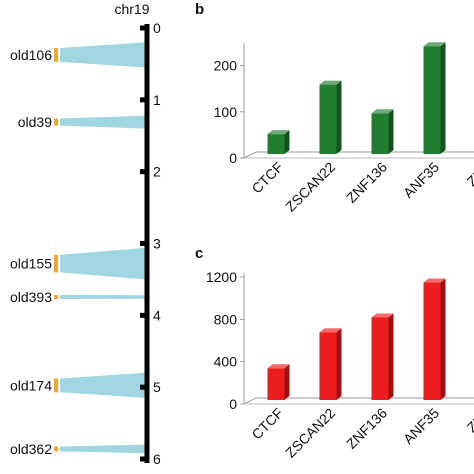 This screenshot has width=474, height=474. I want to click on scaffold-label: old39, so click(35, 122).